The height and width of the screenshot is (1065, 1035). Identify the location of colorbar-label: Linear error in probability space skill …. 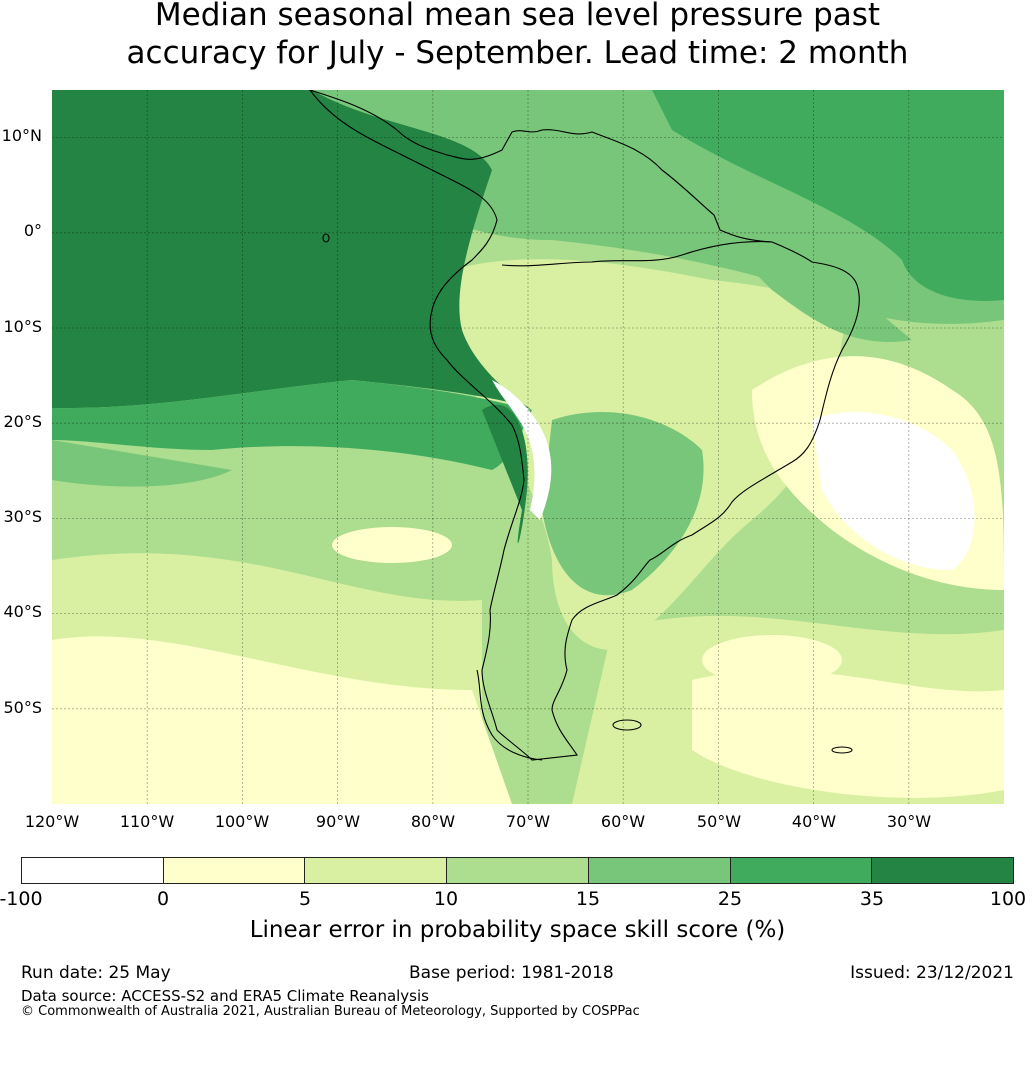
(517, 930).